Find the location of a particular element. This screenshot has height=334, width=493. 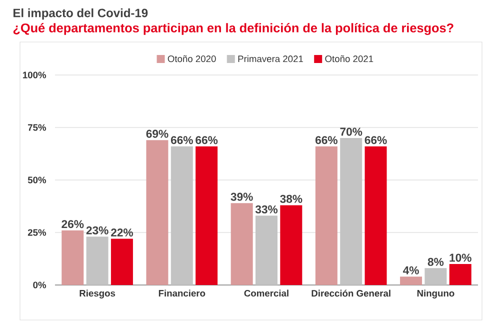

x-tick-label: Ninguno is located at coordinates (435, 294).